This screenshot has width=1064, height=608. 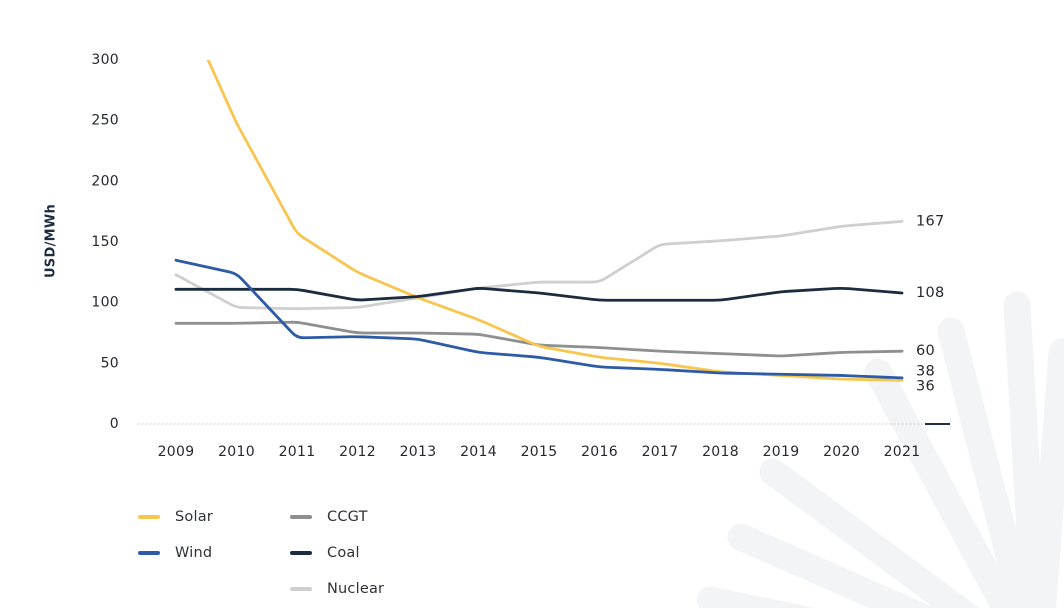 What do you see at coordinates (105, 242) in the screenshot?
I see `y-tick-label: 150` at bounding box center [105, 242].